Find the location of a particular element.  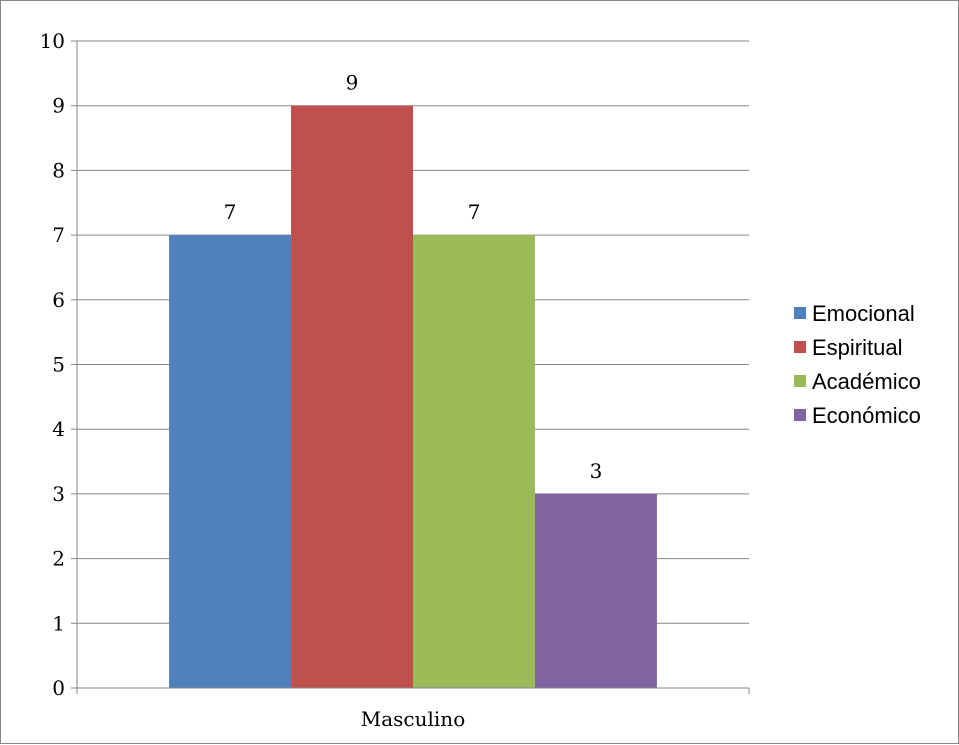

y-tick-label: 3 is located at coordinates (58, 494).